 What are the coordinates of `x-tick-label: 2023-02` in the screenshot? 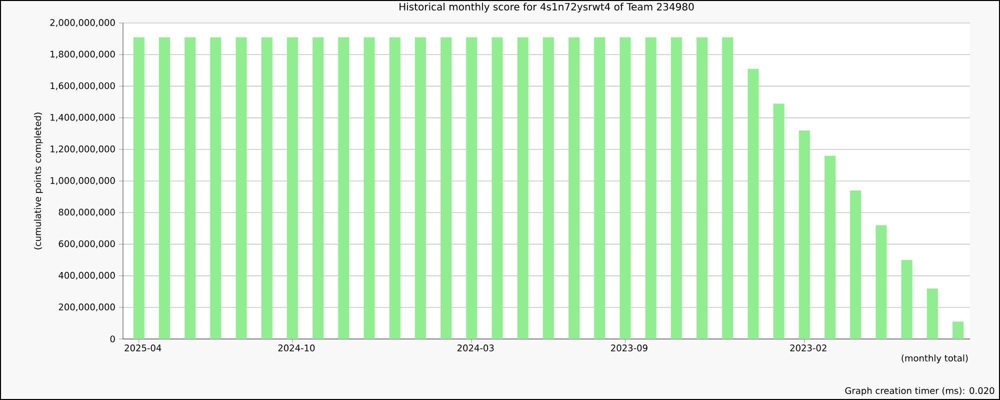 It's located at (808, 348).